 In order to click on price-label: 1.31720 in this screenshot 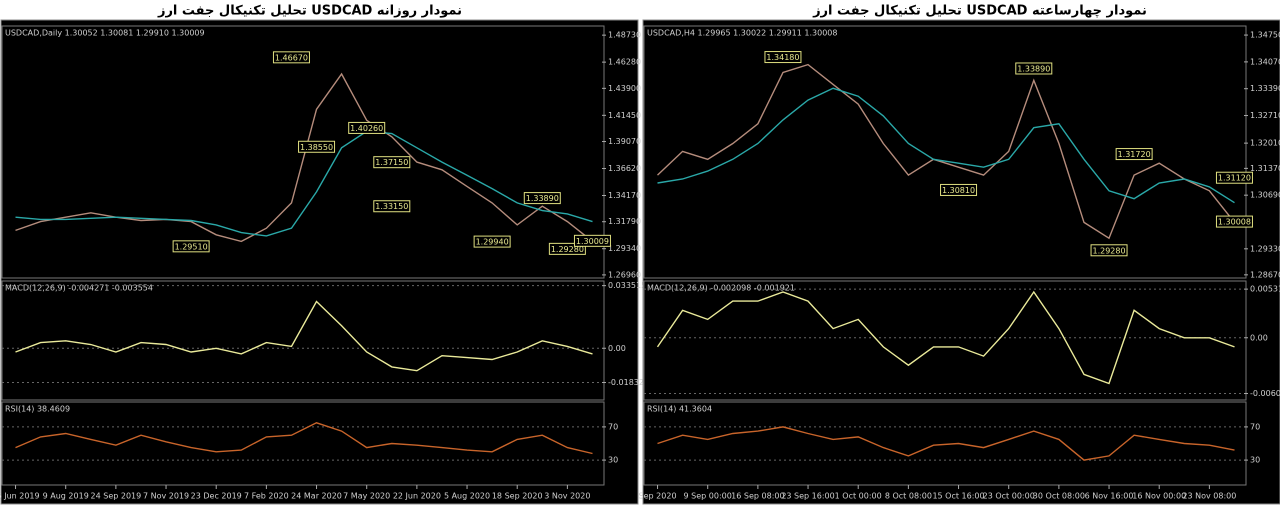, I will do `click(1134, 154)`.